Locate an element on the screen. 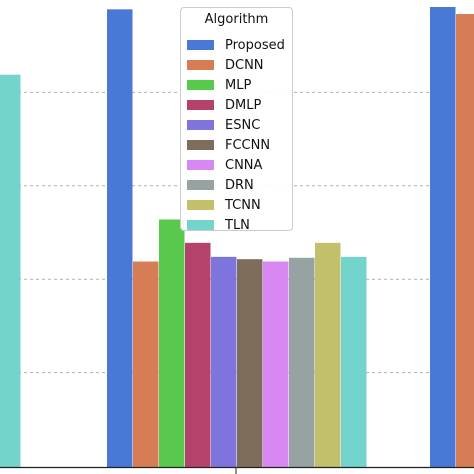  legend-label: CNNA is located at coordinates (244, 165).